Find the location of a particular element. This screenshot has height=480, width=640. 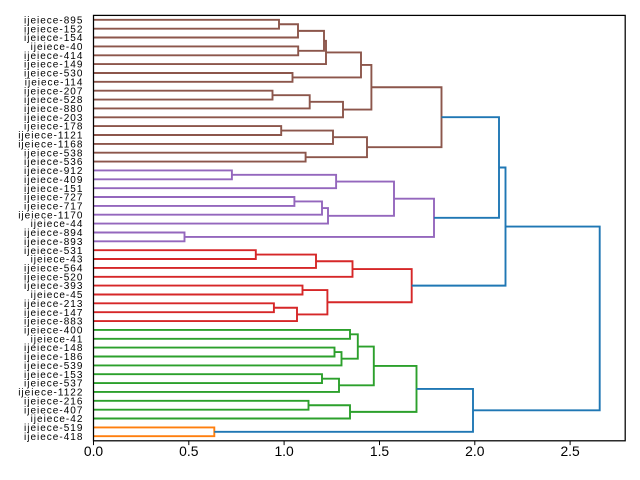

svg-text: ijeiece-148 is located at coordinates (53, 348).